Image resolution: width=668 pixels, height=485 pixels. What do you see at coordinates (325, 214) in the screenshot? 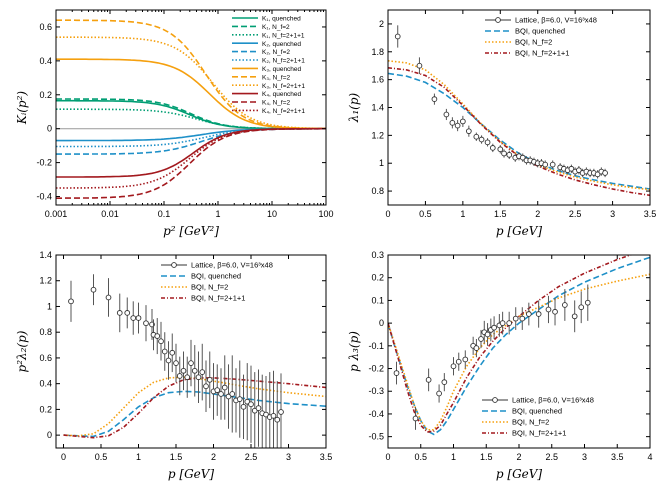
I see `x-tick-label: 100` at bounding box center [325, 214].